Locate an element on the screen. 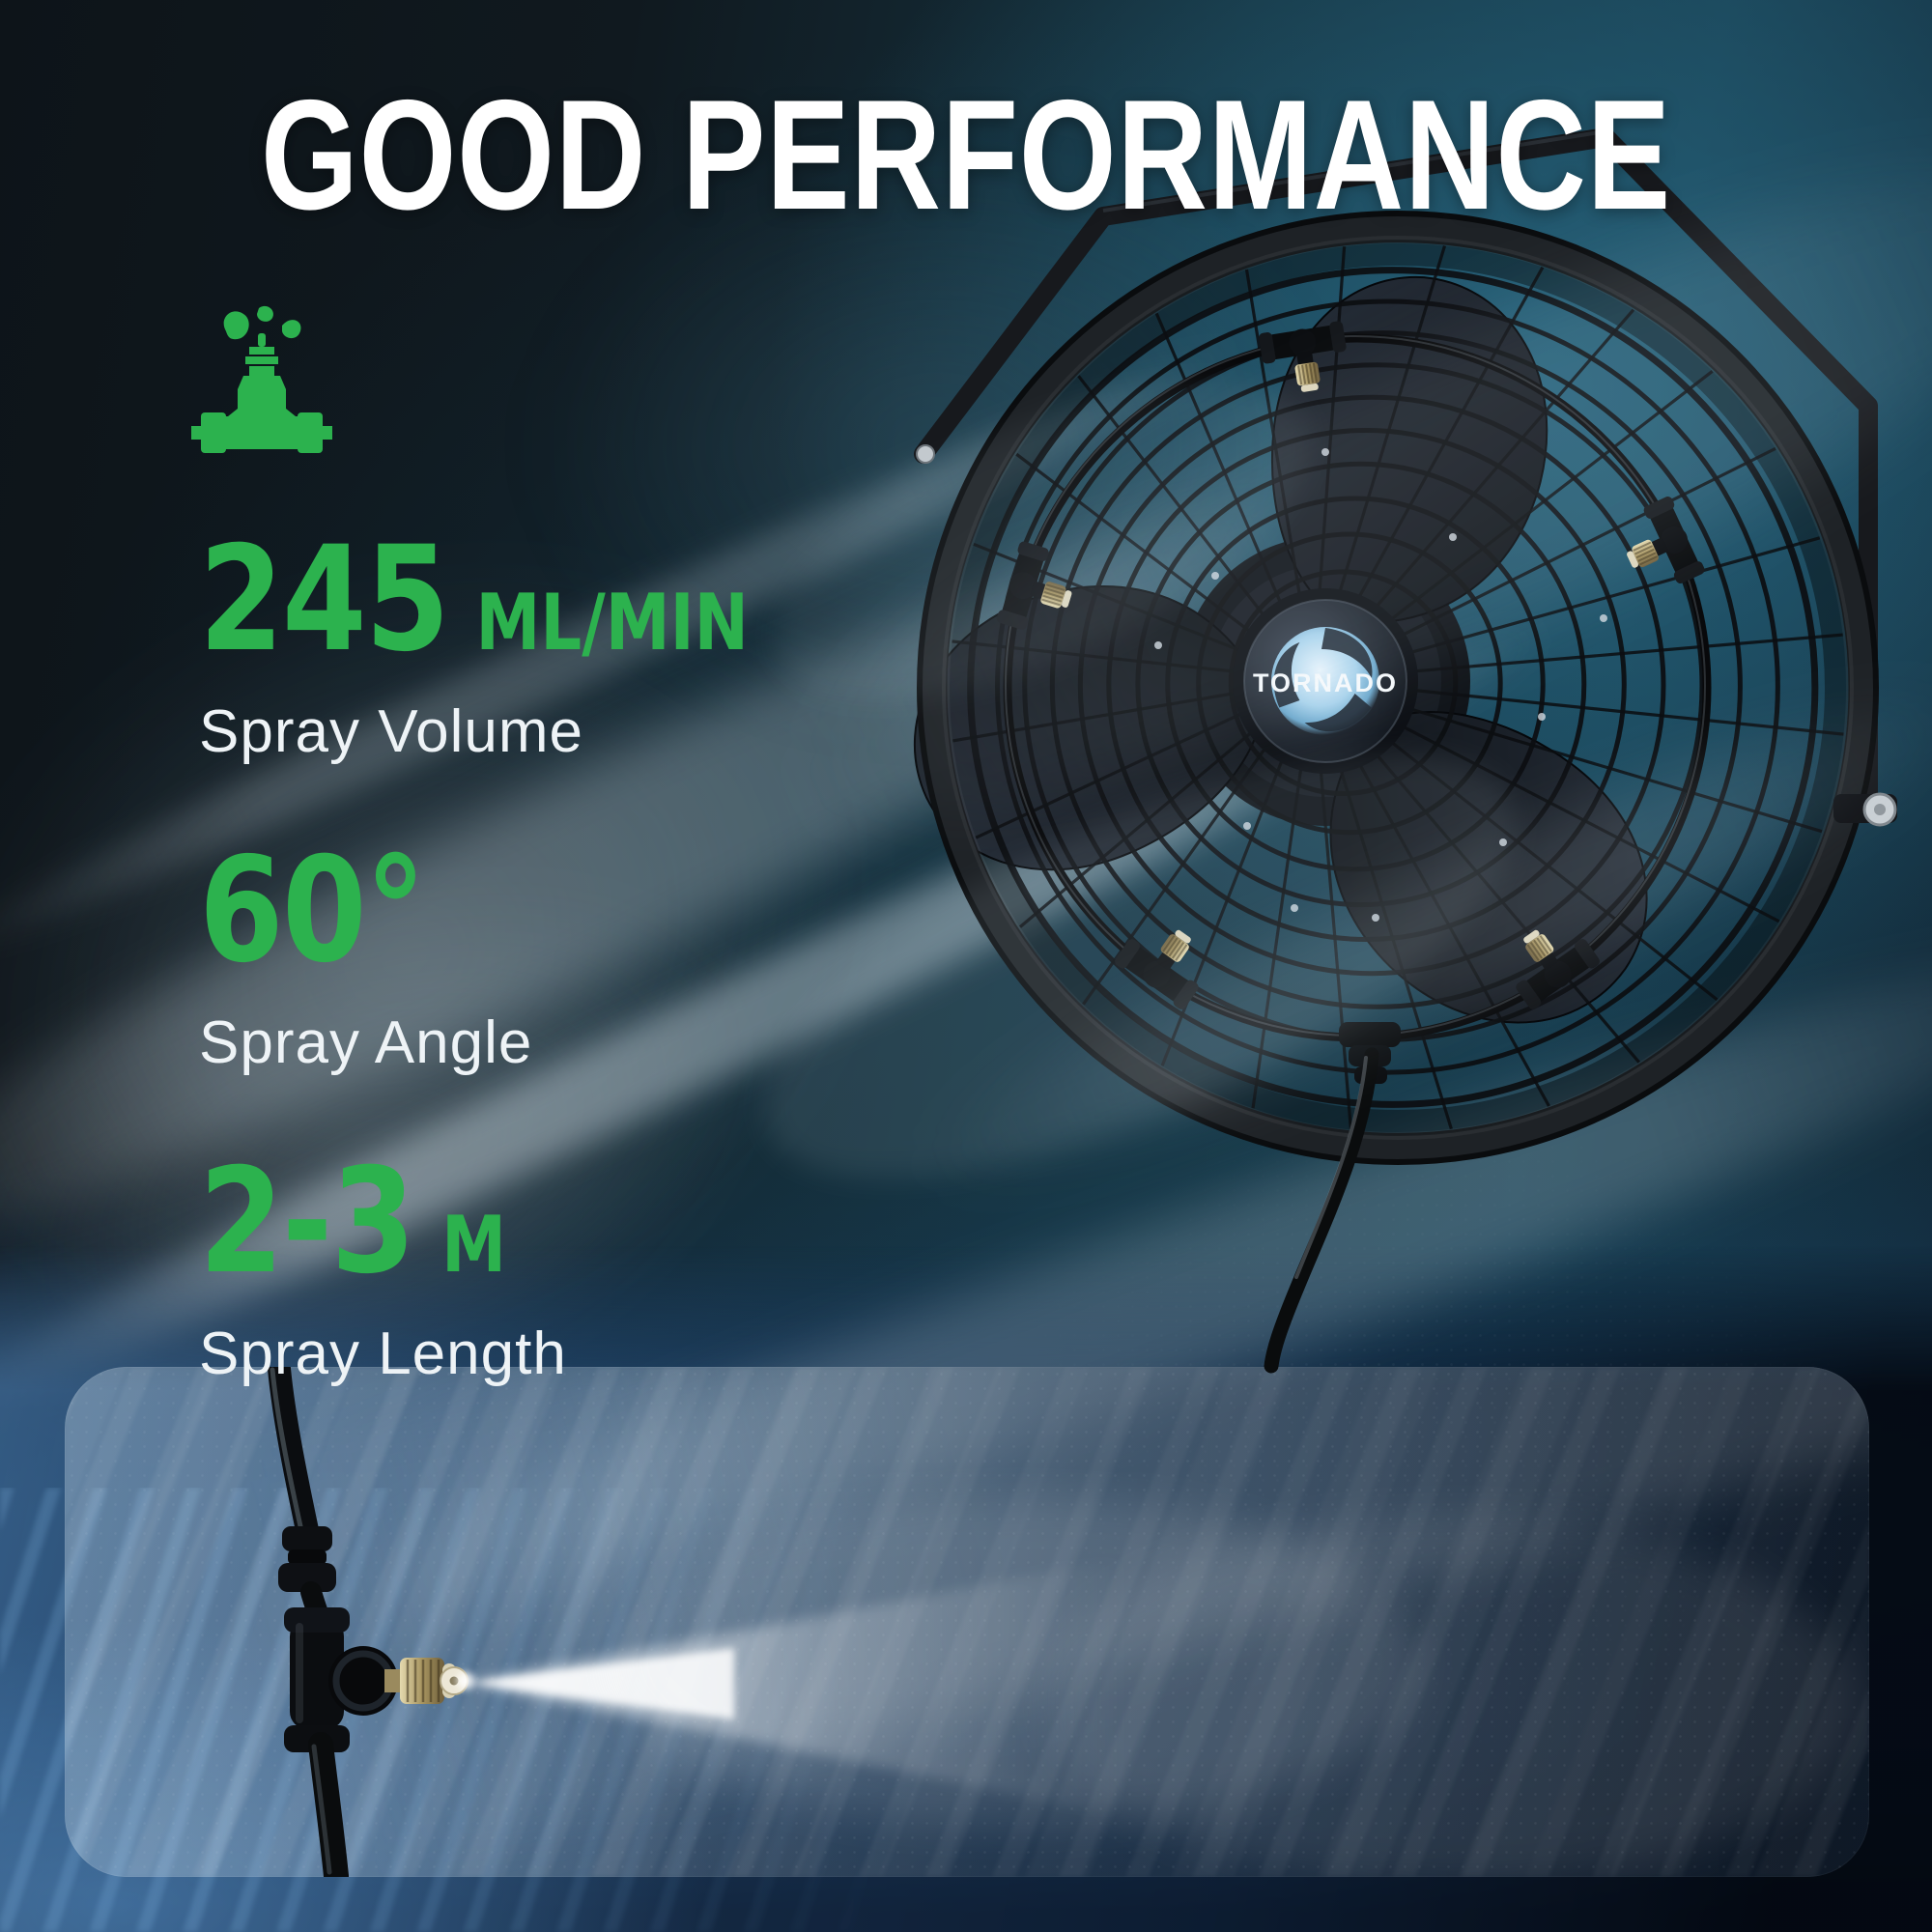  feature-spray-angle: 60° Spray Angle is located at coordinates (365, 957).